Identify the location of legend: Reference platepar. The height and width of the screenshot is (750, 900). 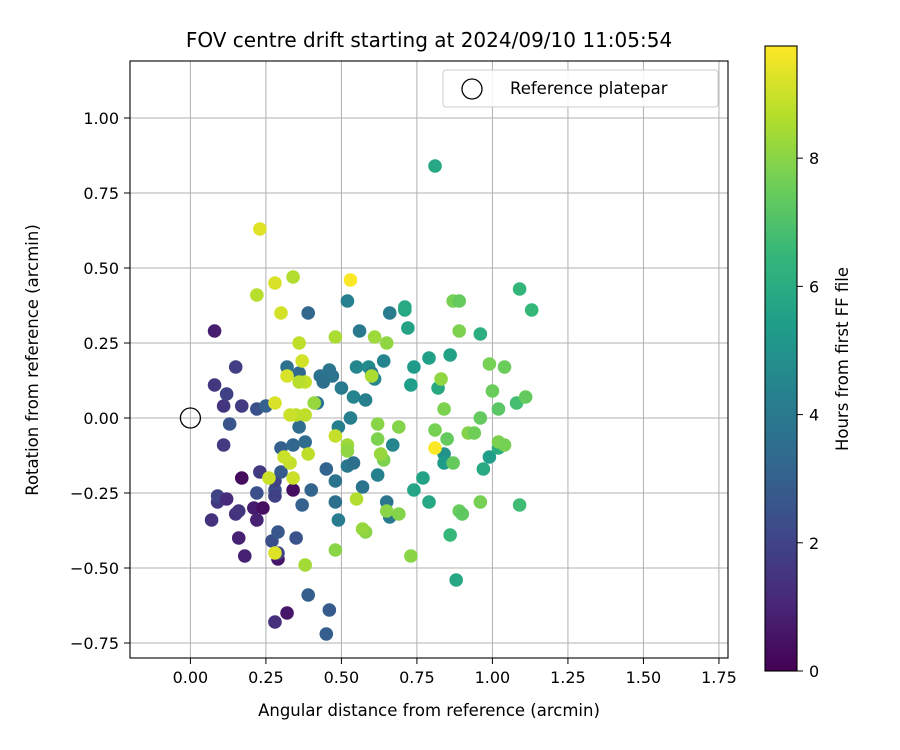
(580, 88).